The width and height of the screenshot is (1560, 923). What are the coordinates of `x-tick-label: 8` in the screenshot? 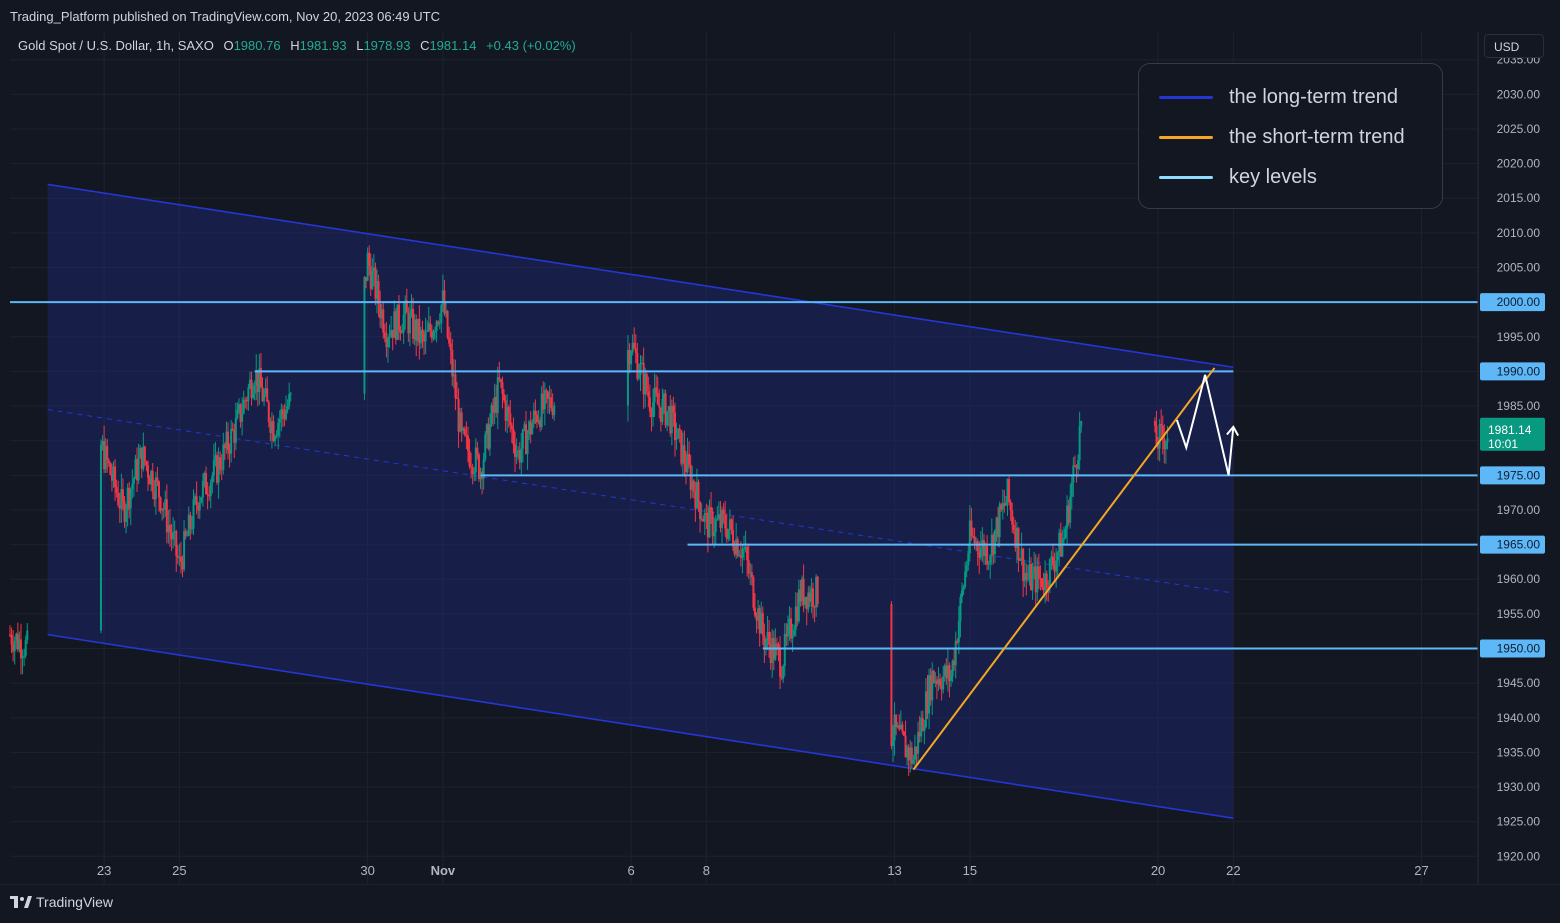 It's located at (706, 870).